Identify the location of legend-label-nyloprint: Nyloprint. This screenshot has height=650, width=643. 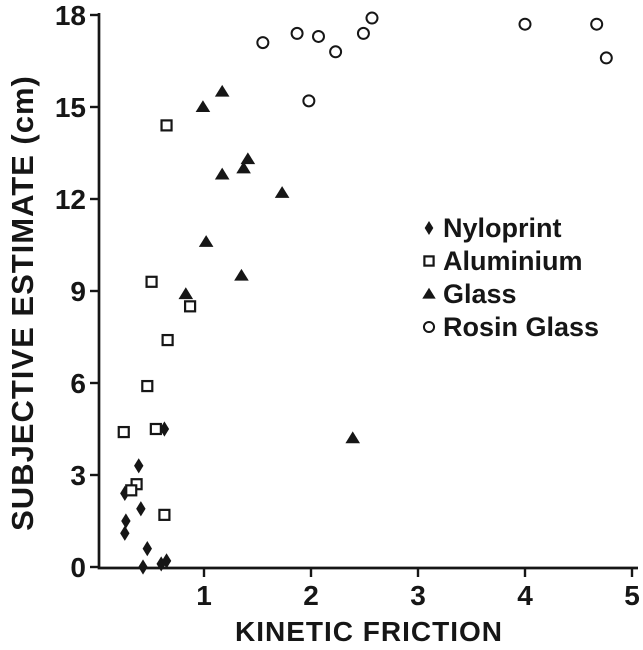
(502, 228).